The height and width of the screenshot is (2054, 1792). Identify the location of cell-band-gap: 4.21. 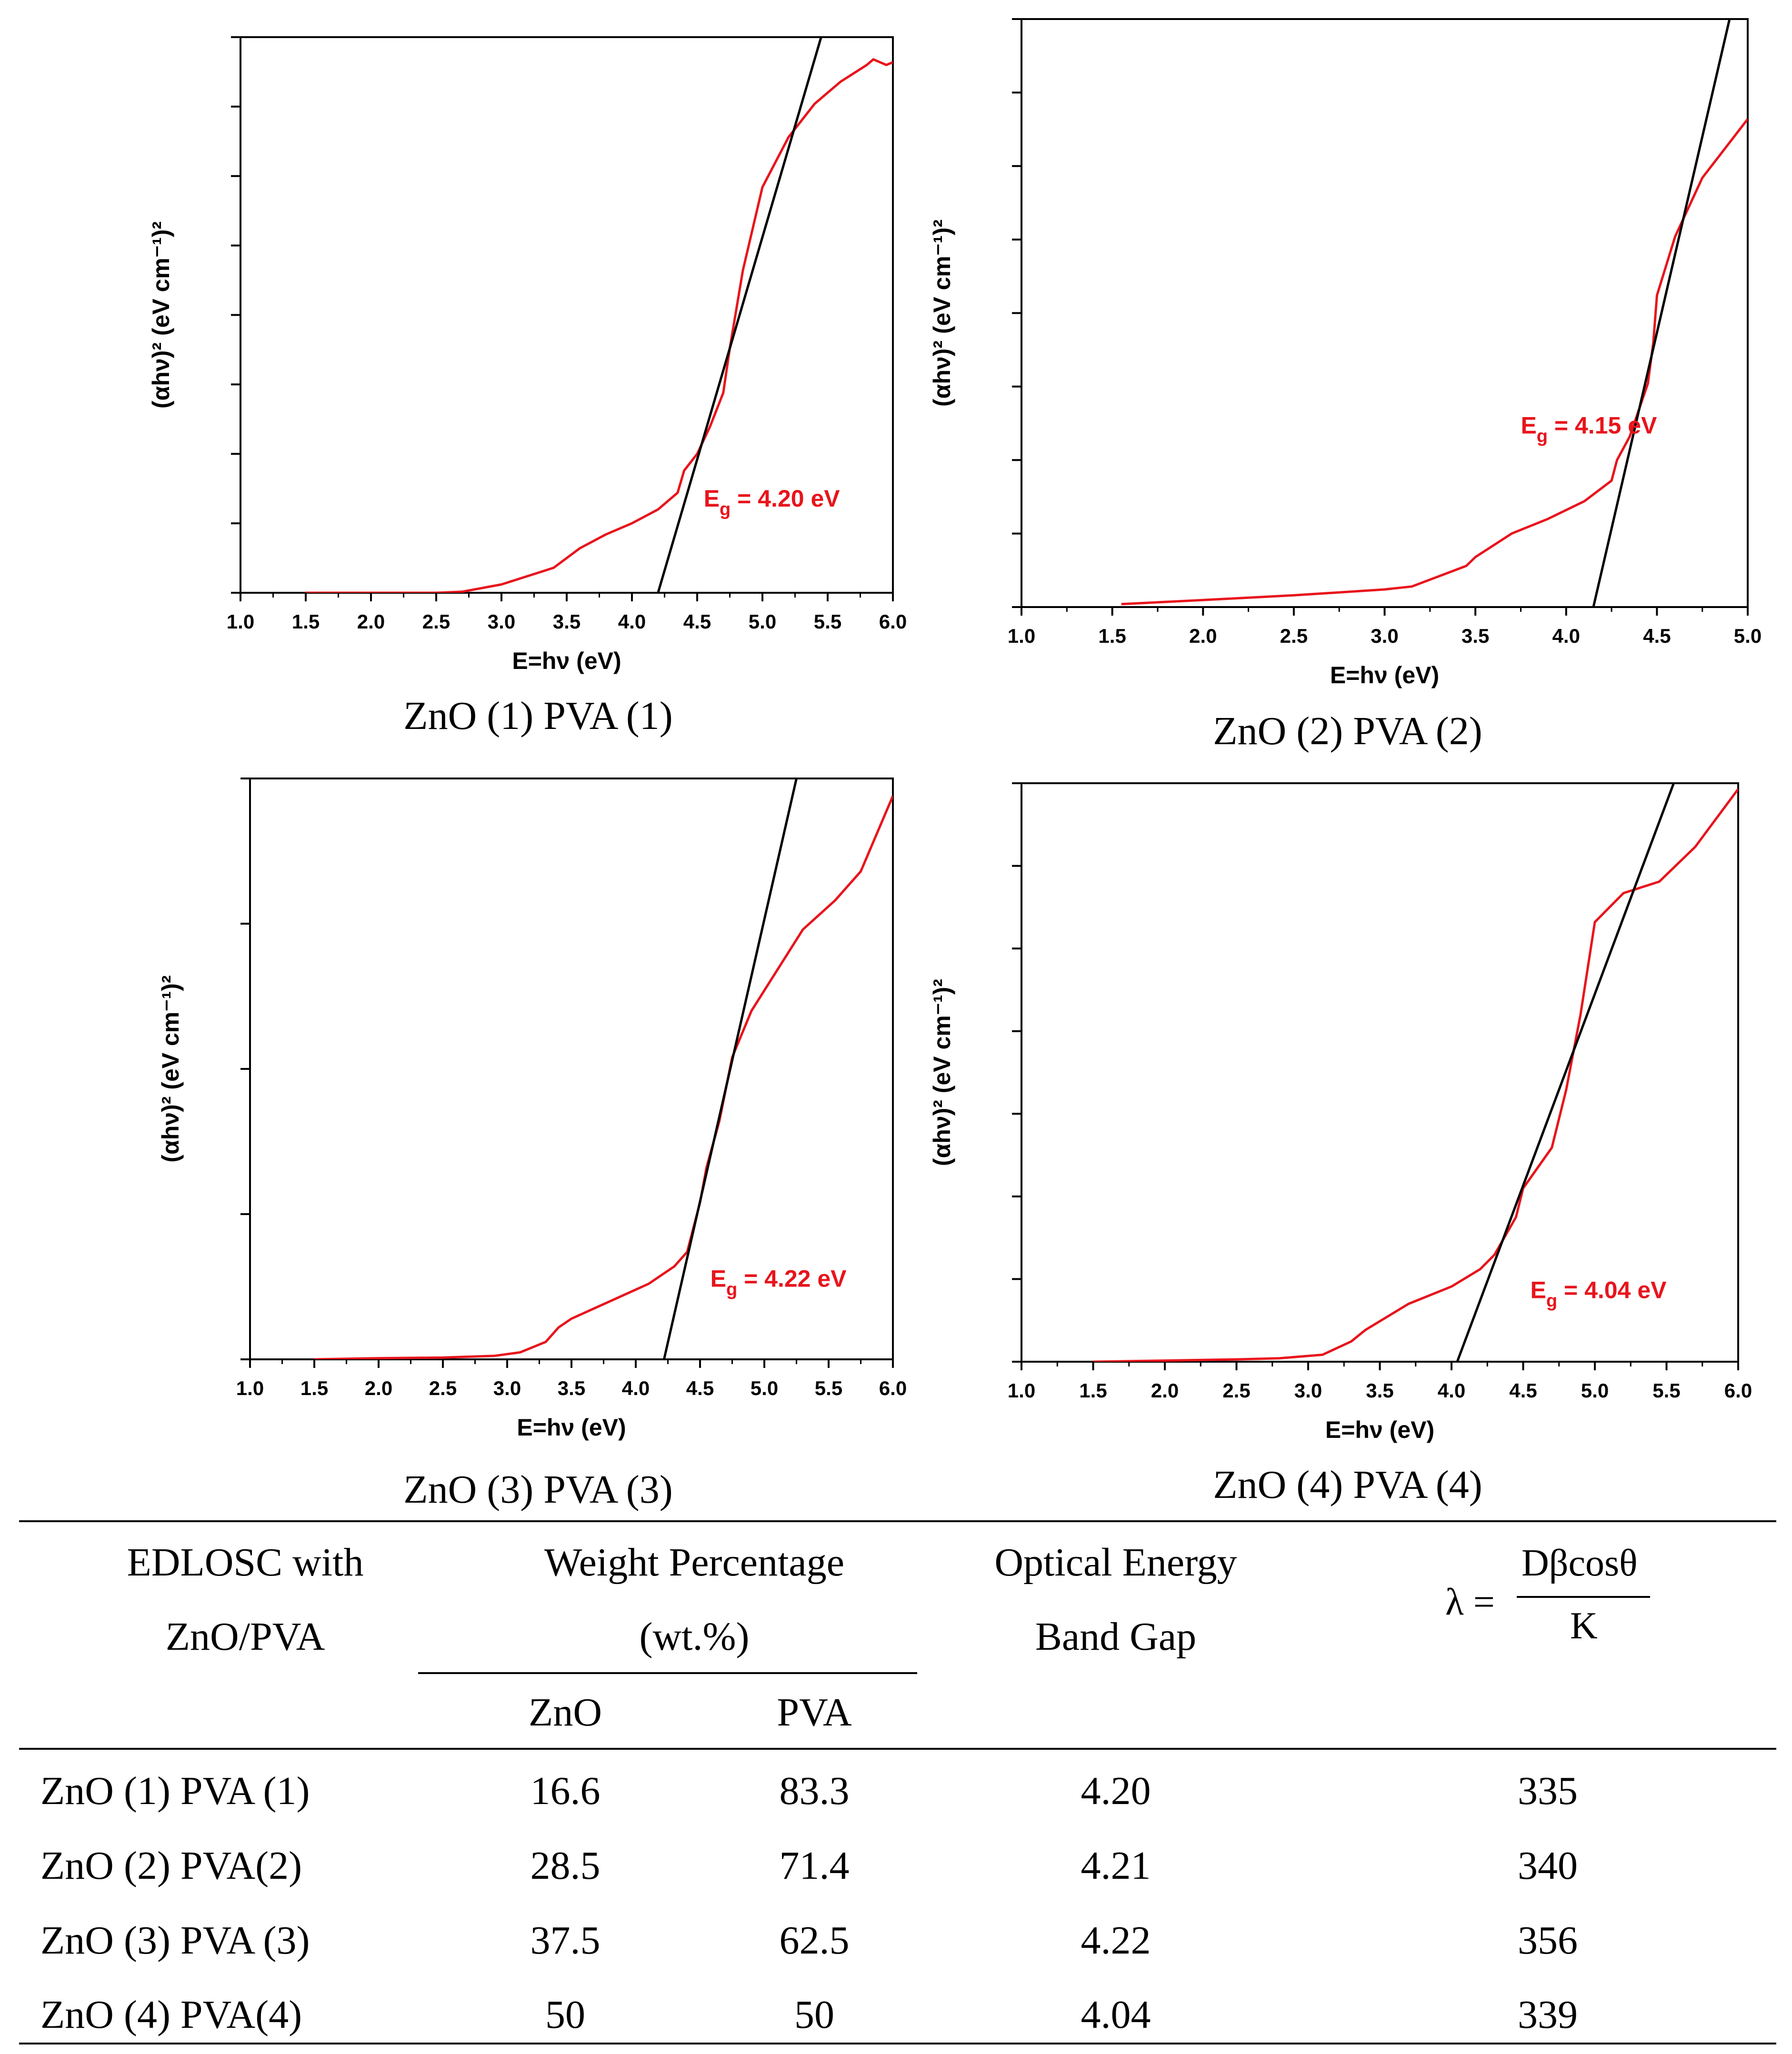
(1116, 1866).